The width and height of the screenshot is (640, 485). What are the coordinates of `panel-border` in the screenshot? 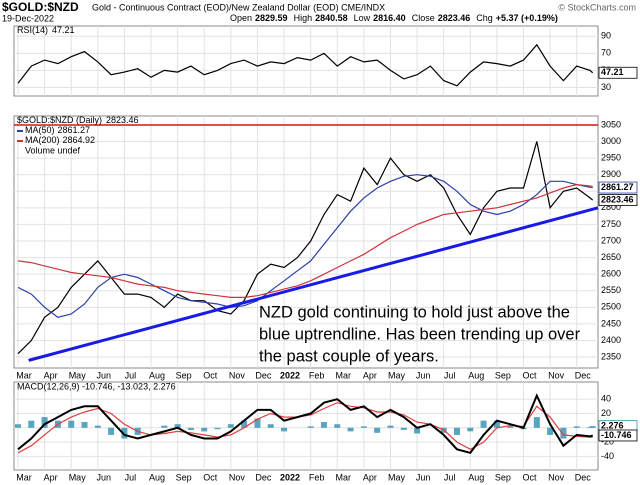 It's located at (306, 61).